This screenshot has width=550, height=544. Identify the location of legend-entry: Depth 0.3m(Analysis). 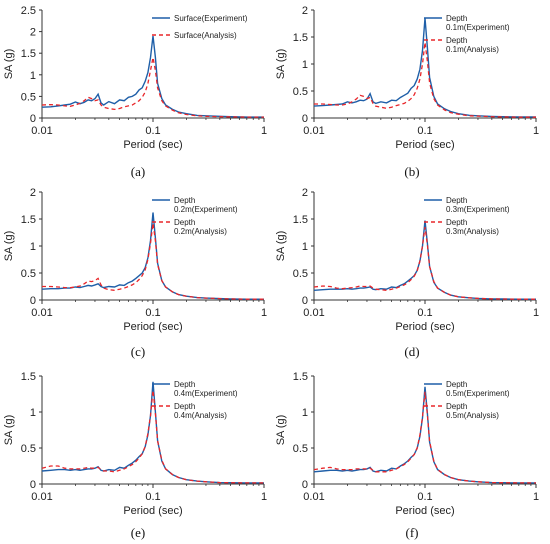
(472, 227).